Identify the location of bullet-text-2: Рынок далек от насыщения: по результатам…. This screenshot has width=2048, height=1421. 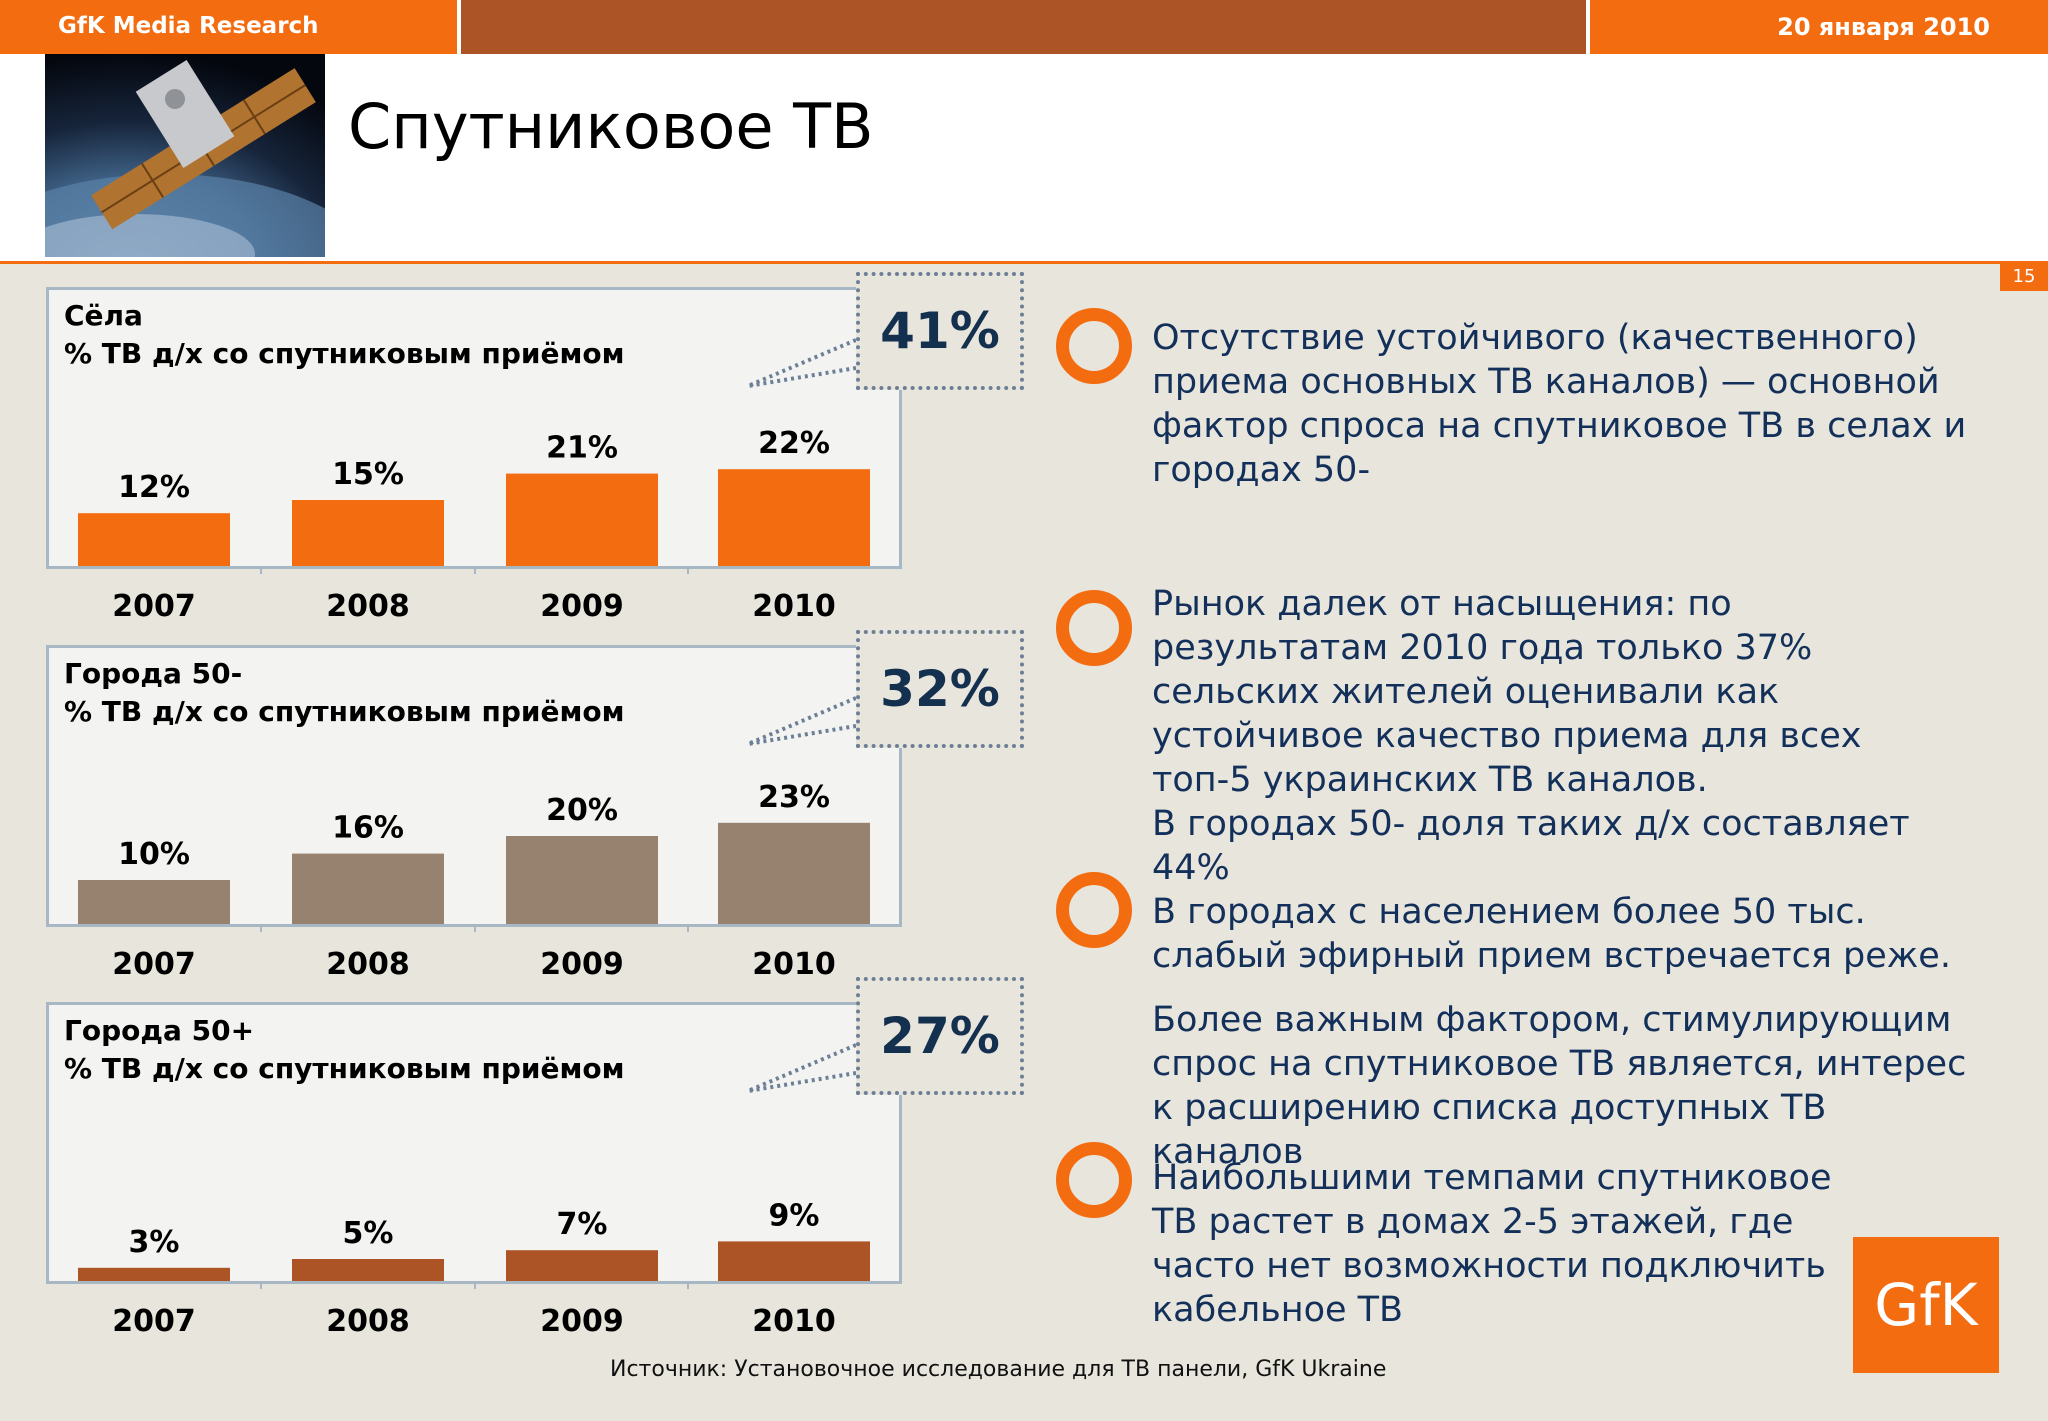
(1562, 736).